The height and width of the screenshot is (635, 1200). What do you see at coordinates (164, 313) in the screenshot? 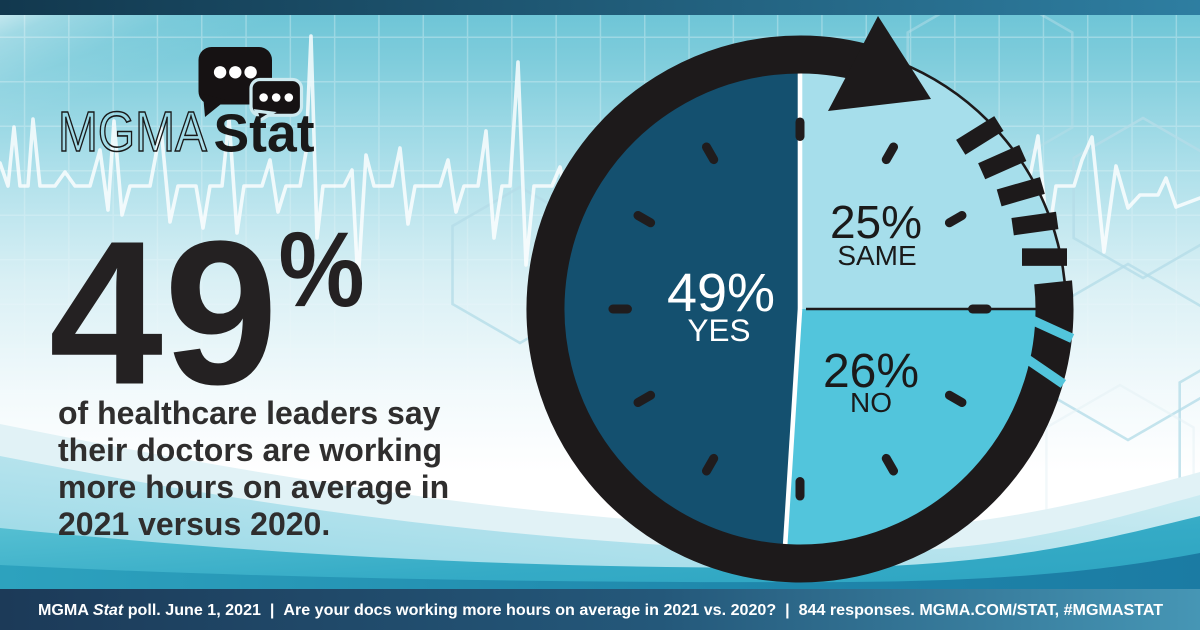
I see `svg-text: 49` at bounding box center [164, 313].